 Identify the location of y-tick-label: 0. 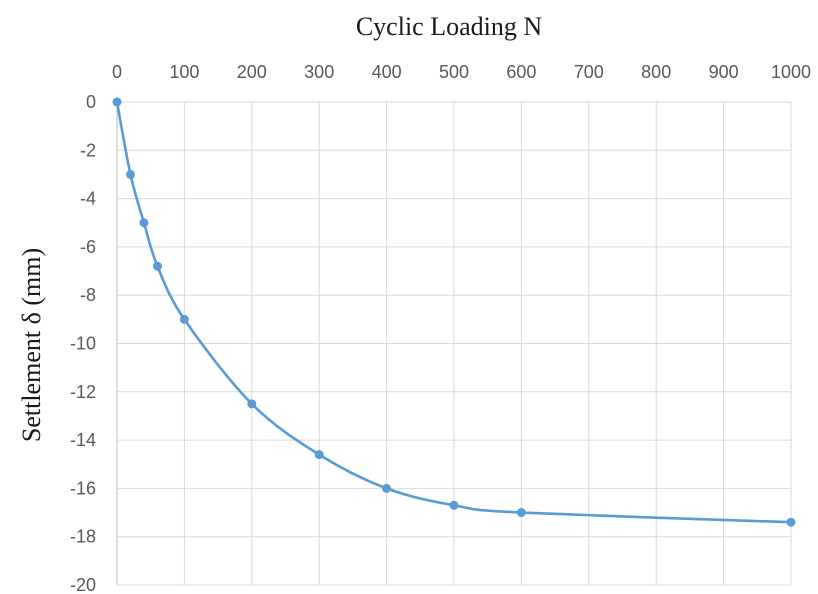
(91, 102).